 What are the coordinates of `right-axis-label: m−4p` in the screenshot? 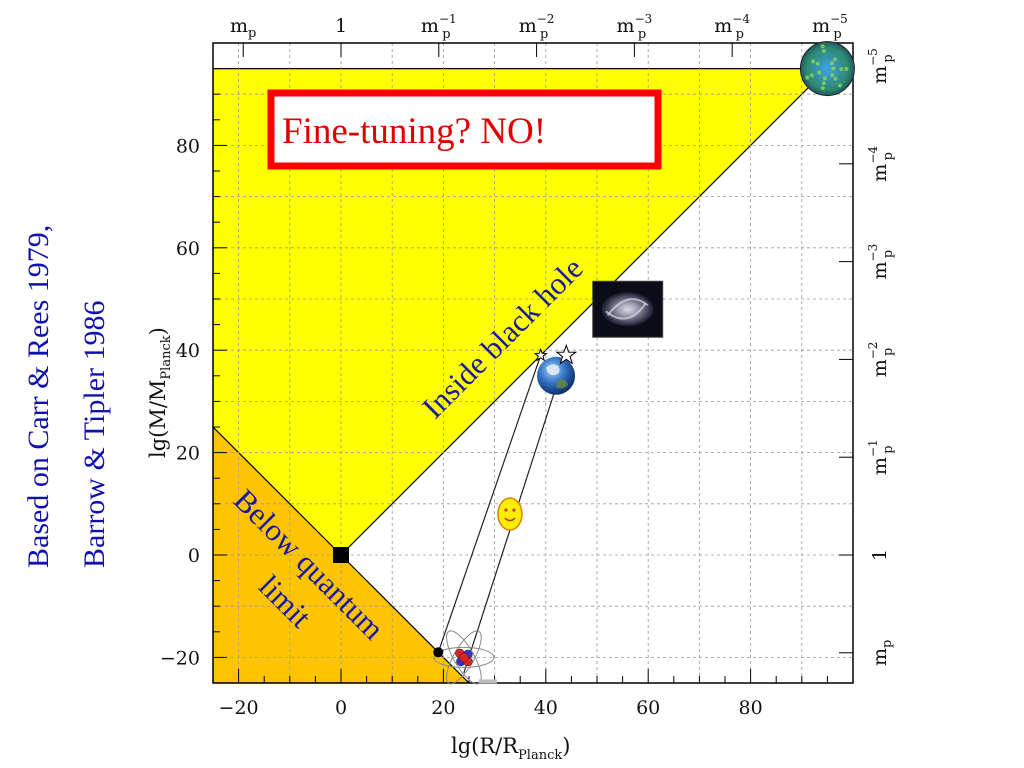 It's located at (881, 164).